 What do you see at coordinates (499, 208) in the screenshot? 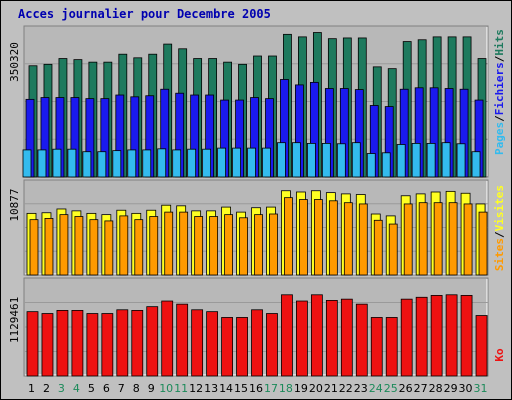
I see `legend-visites: Visites` at bounding box center [499, 208].